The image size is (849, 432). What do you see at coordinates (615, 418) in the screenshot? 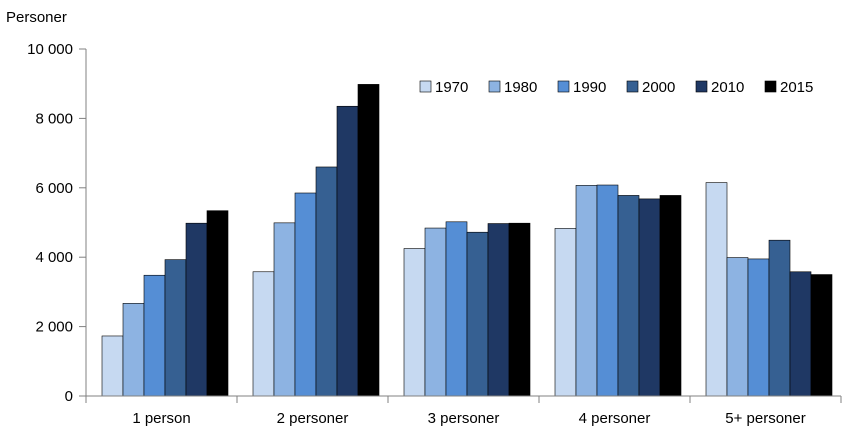
I see `x-category-label: 4 personer` at bounding box center [615, 418].